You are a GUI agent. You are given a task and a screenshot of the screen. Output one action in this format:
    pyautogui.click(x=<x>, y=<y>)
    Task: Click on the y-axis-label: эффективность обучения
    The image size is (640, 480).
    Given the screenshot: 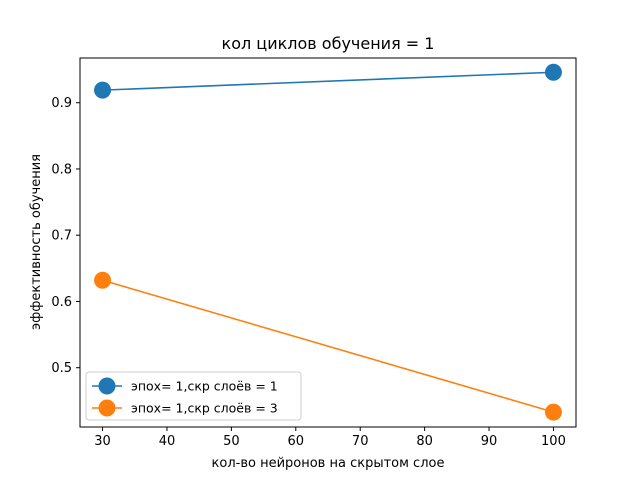 What is the action you would take?
    pyautogui.click(x=36, y=242)
    